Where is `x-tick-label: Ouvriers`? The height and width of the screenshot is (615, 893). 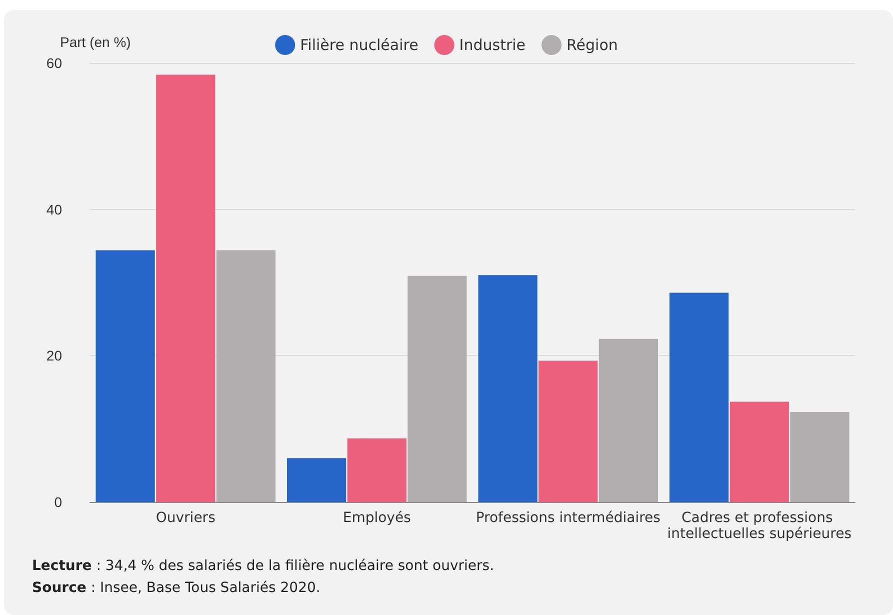 x-tick-label: Ouvriers is located at coordinates (186, 518).